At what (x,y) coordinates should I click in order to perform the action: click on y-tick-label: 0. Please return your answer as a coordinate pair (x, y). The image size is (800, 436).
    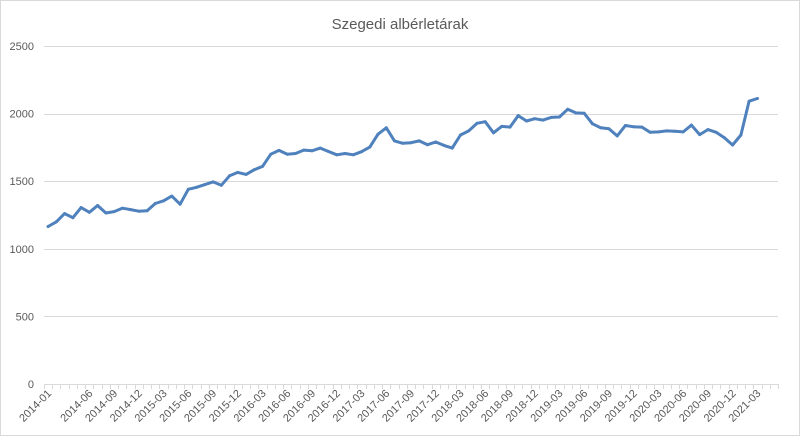
    Looking at the image, I should click on (31, 385).